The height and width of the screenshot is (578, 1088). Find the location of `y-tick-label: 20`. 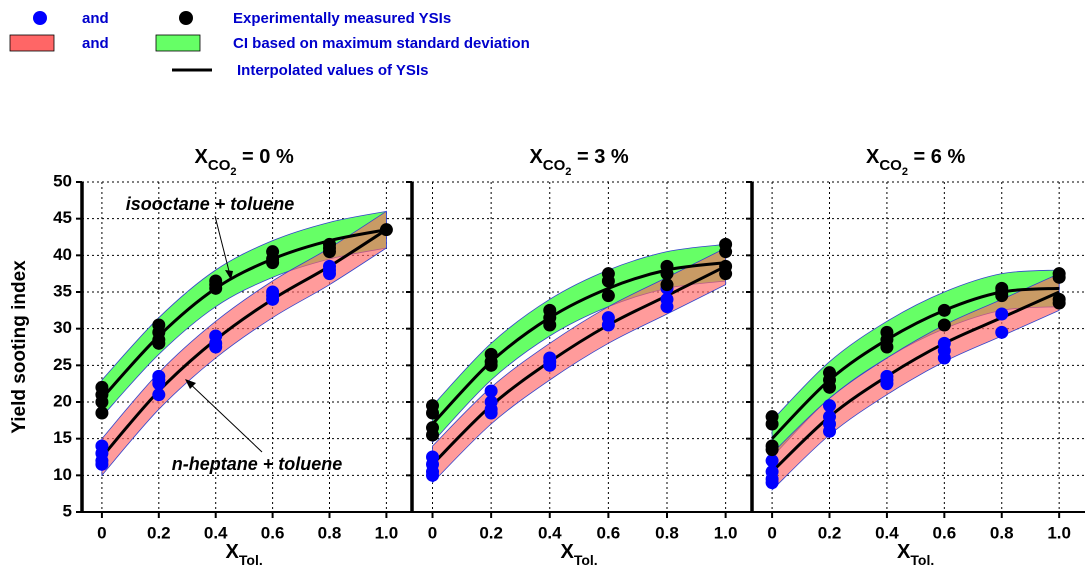

y-tick-label: 20 is located at coordinates (62, 400).